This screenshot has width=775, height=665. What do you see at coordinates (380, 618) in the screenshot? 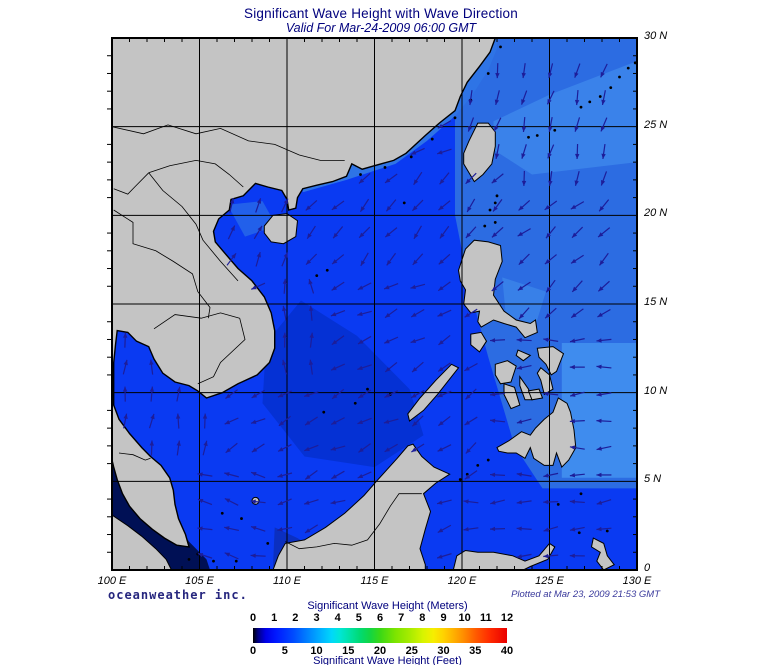
I see `cb-meters-tick-6: 6` at bounding box center [380, 618].